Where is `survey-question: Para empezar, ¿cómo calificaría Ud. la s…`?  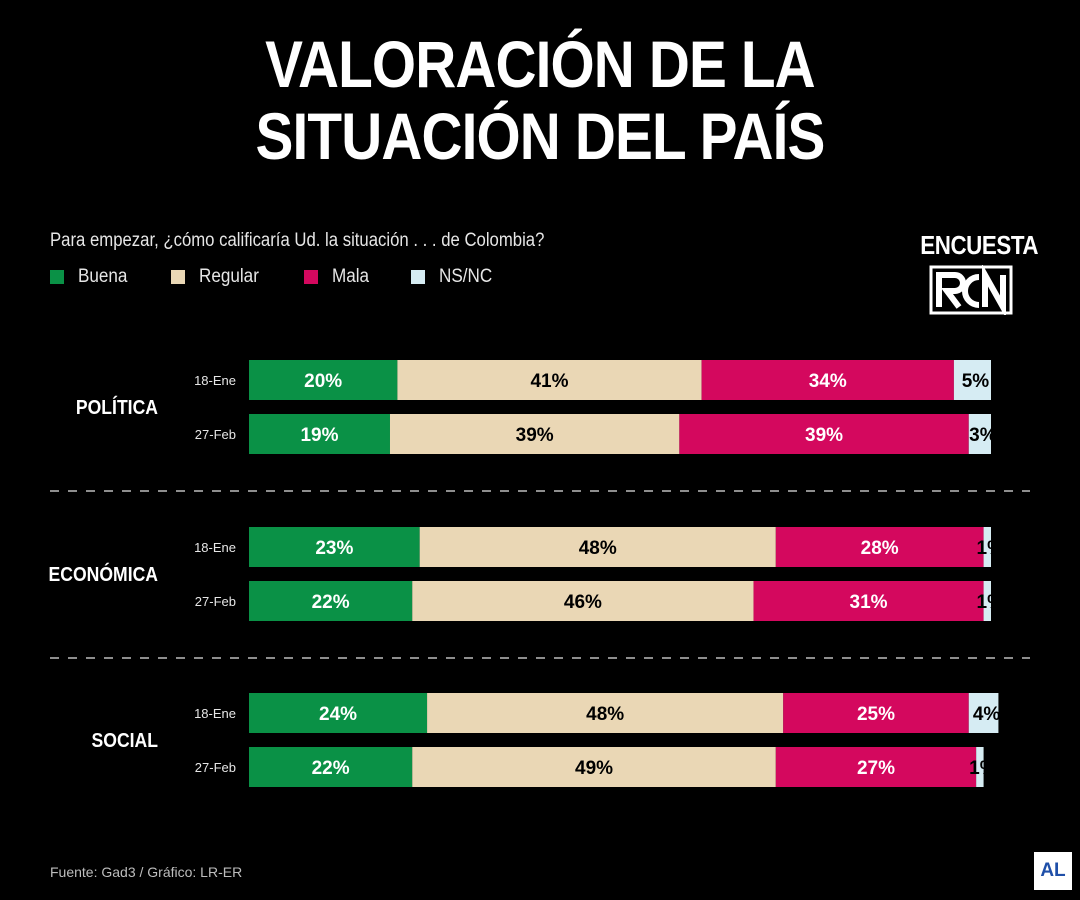 survey-question: Para empezar, ¿cómo calificaría Ud. la s… is located at coordinates (297, 240).